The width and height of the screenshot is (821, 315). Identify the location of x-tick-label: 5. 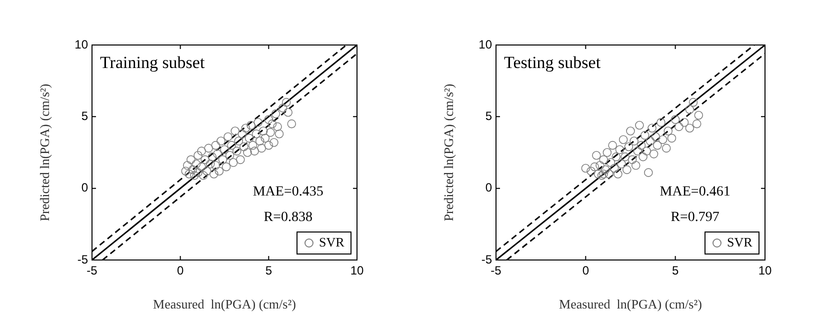
(675, 271).